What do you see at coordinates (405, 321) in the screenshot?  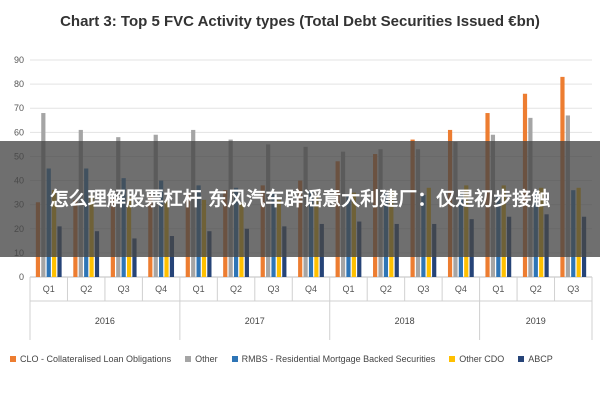 I see `year-label: 2018` at bounding box center [405, 321].